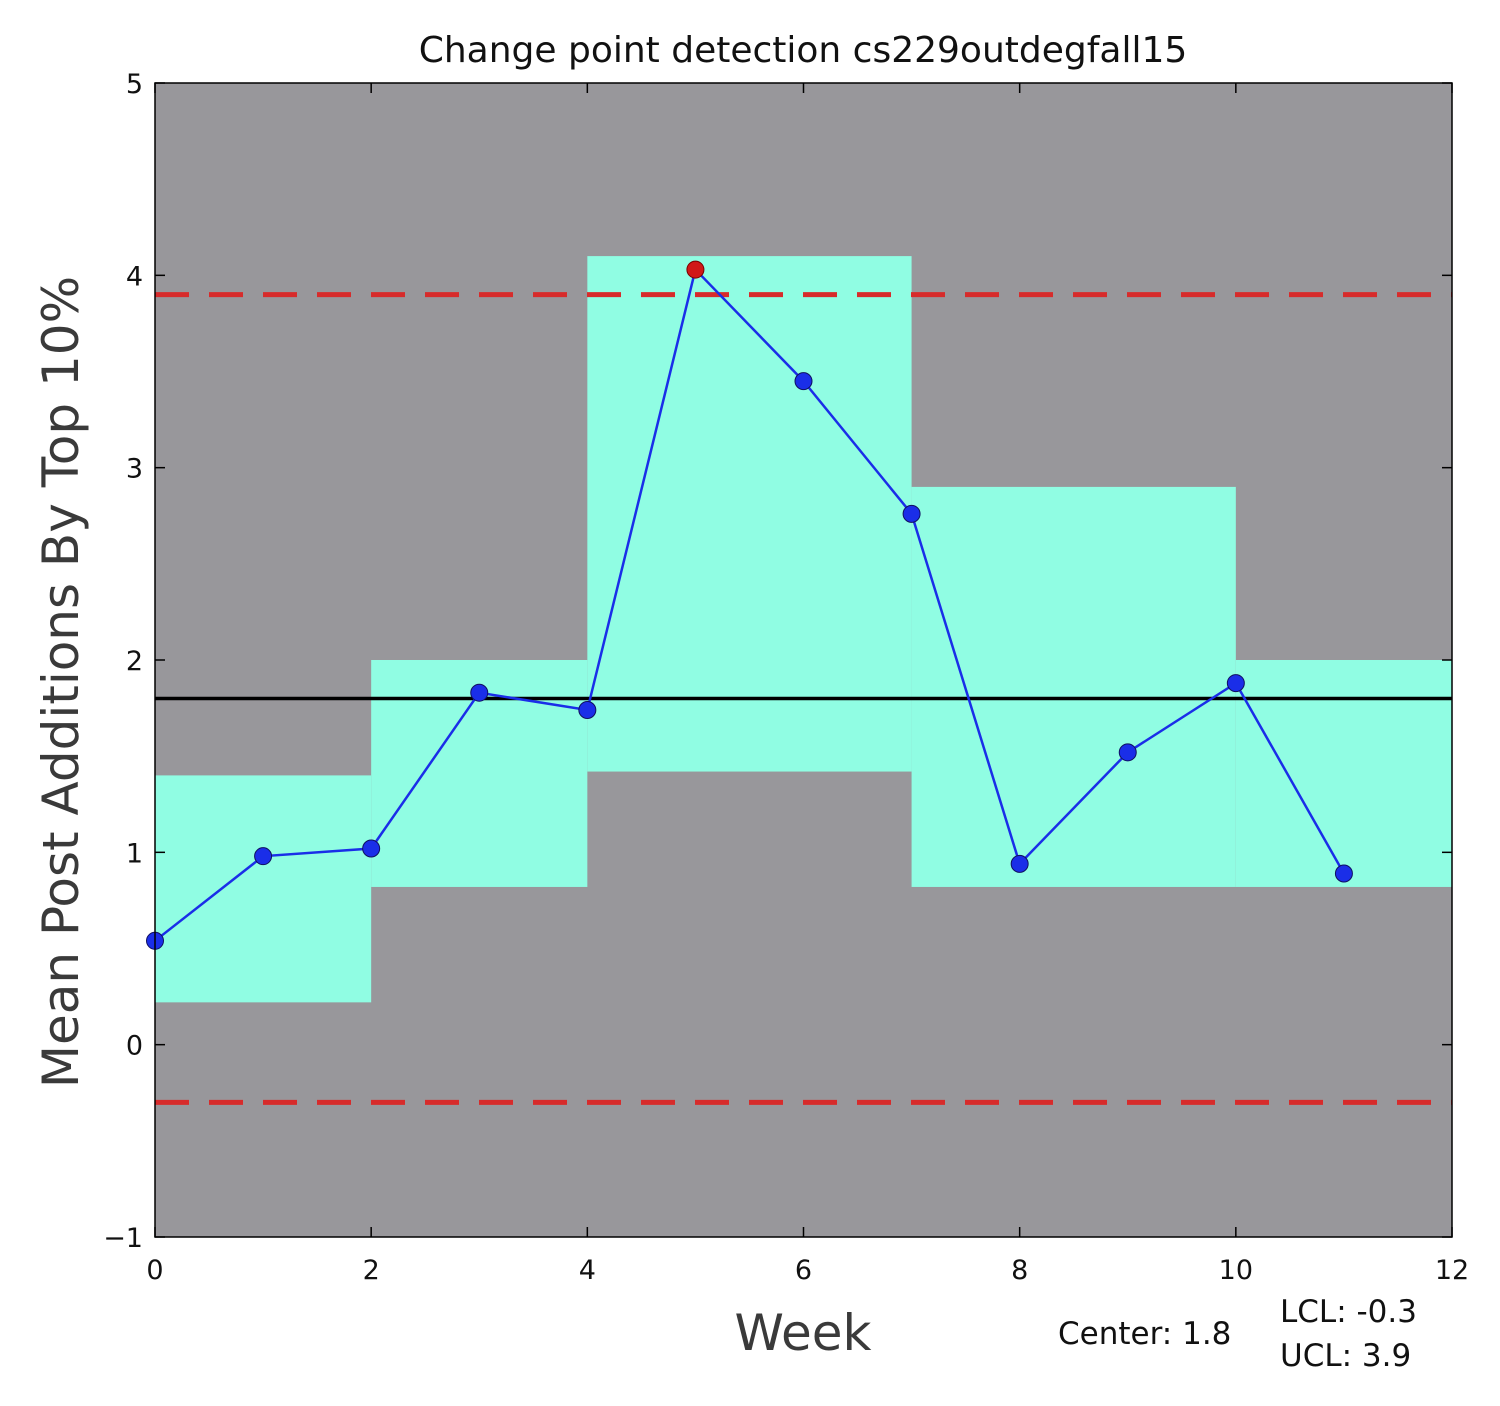 Image resolution: width=1500 pixels, height=1406 pixels. Describe the element at coordinates (803, 1333) in the screenshot. I see `x-axis-label: Week` at that location.